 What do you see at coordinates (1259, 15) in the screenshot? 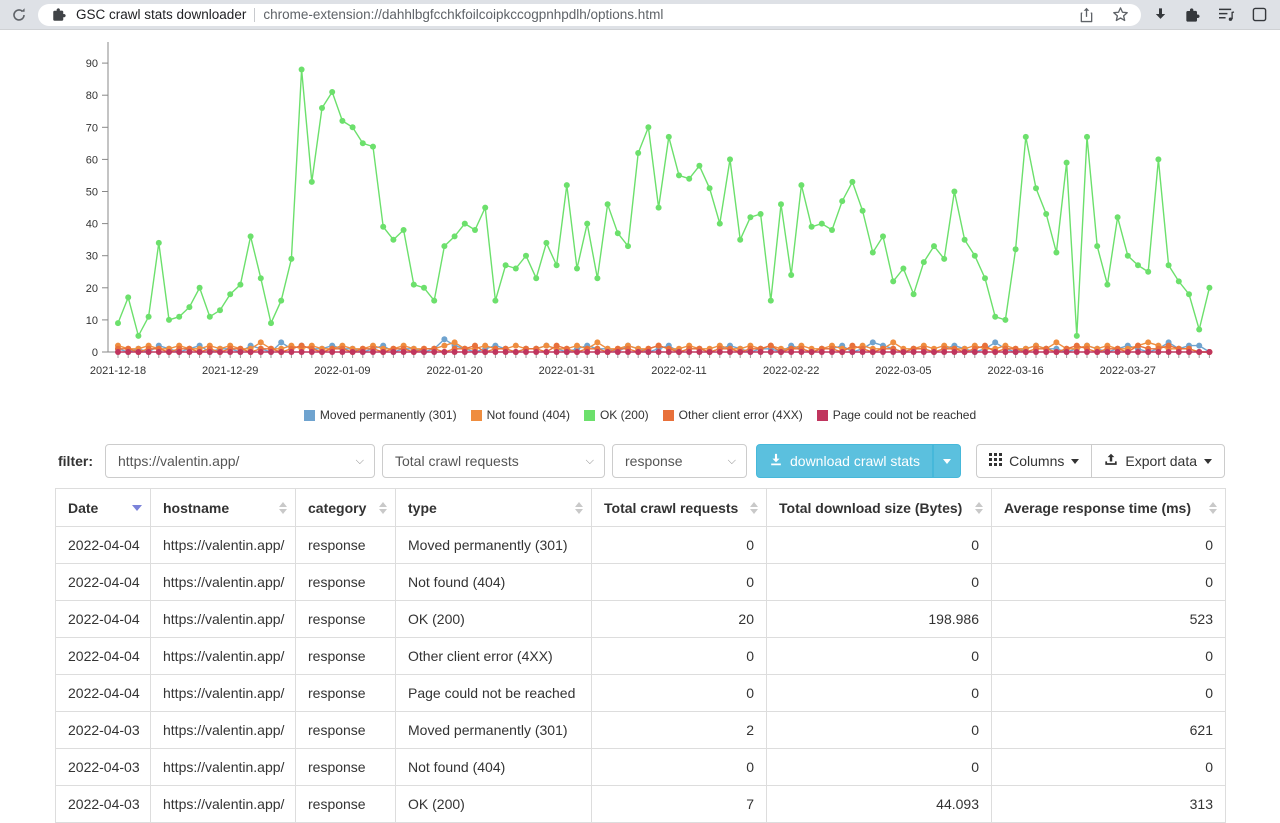
I see `side-panel-icon` at bounding box center [1259, 15].